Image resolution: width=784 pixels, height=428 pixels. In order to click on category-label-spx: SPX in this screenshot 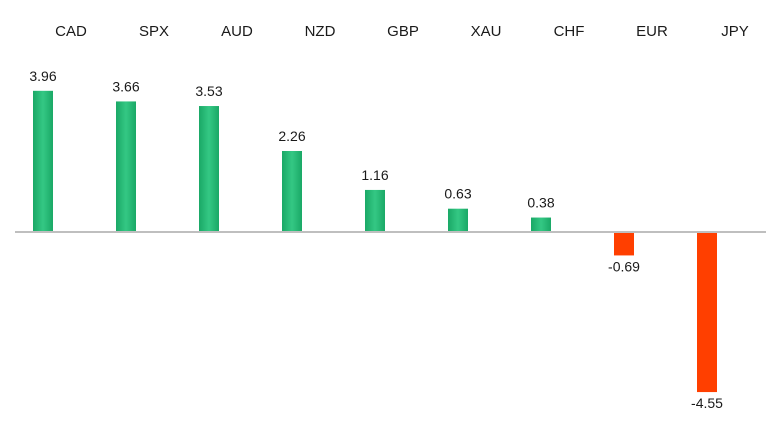, I will do `click(154, 31)`.